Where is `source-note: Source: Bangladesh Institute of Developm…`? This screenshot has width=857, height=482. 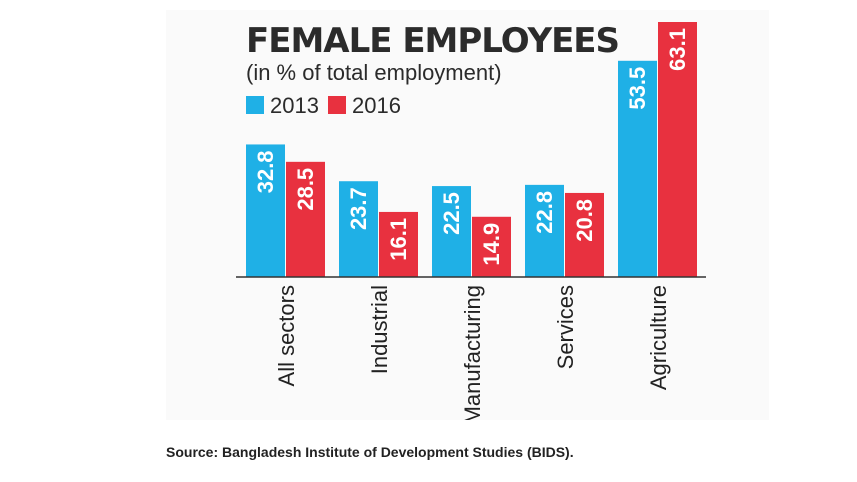 source-note: Source: Bangladesh Institute of Developm… is located at coordinates (370, 452).